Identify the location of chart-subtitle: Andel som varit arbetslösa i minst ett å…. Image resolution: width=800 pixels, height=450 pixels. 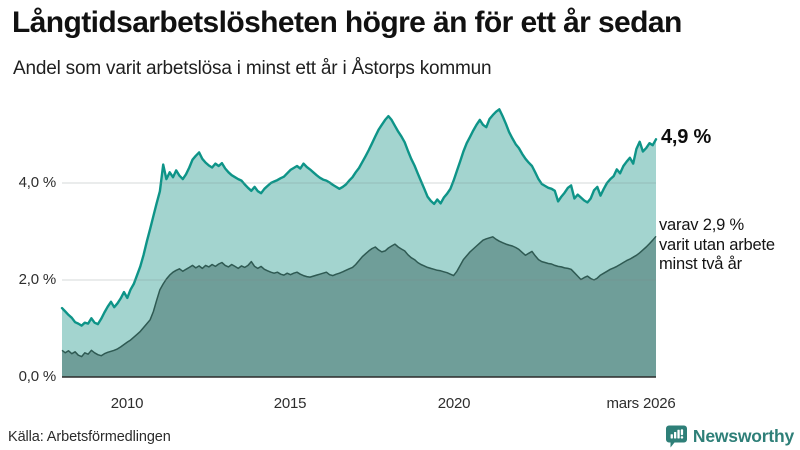
(252, 68).